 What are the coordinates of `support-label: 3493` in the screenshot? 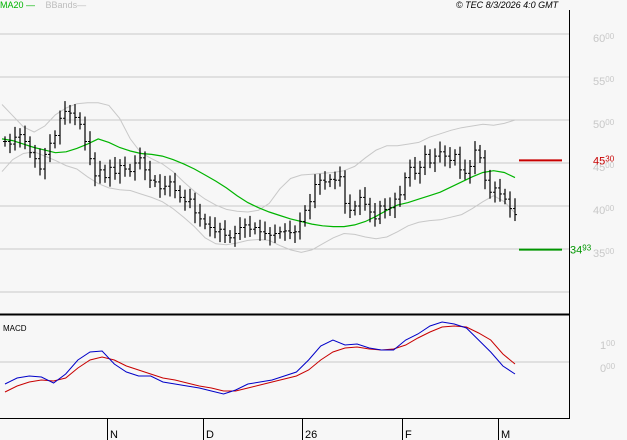 It's located at (581, 250).